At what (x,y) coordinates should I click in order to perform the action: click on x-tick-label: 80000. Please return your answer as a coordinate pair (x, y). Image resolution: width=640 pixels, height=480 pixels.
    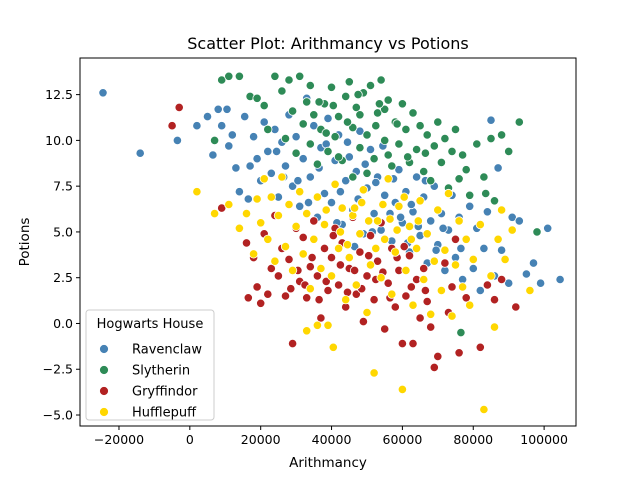
    Looking at the image, I should click on (473, 439).